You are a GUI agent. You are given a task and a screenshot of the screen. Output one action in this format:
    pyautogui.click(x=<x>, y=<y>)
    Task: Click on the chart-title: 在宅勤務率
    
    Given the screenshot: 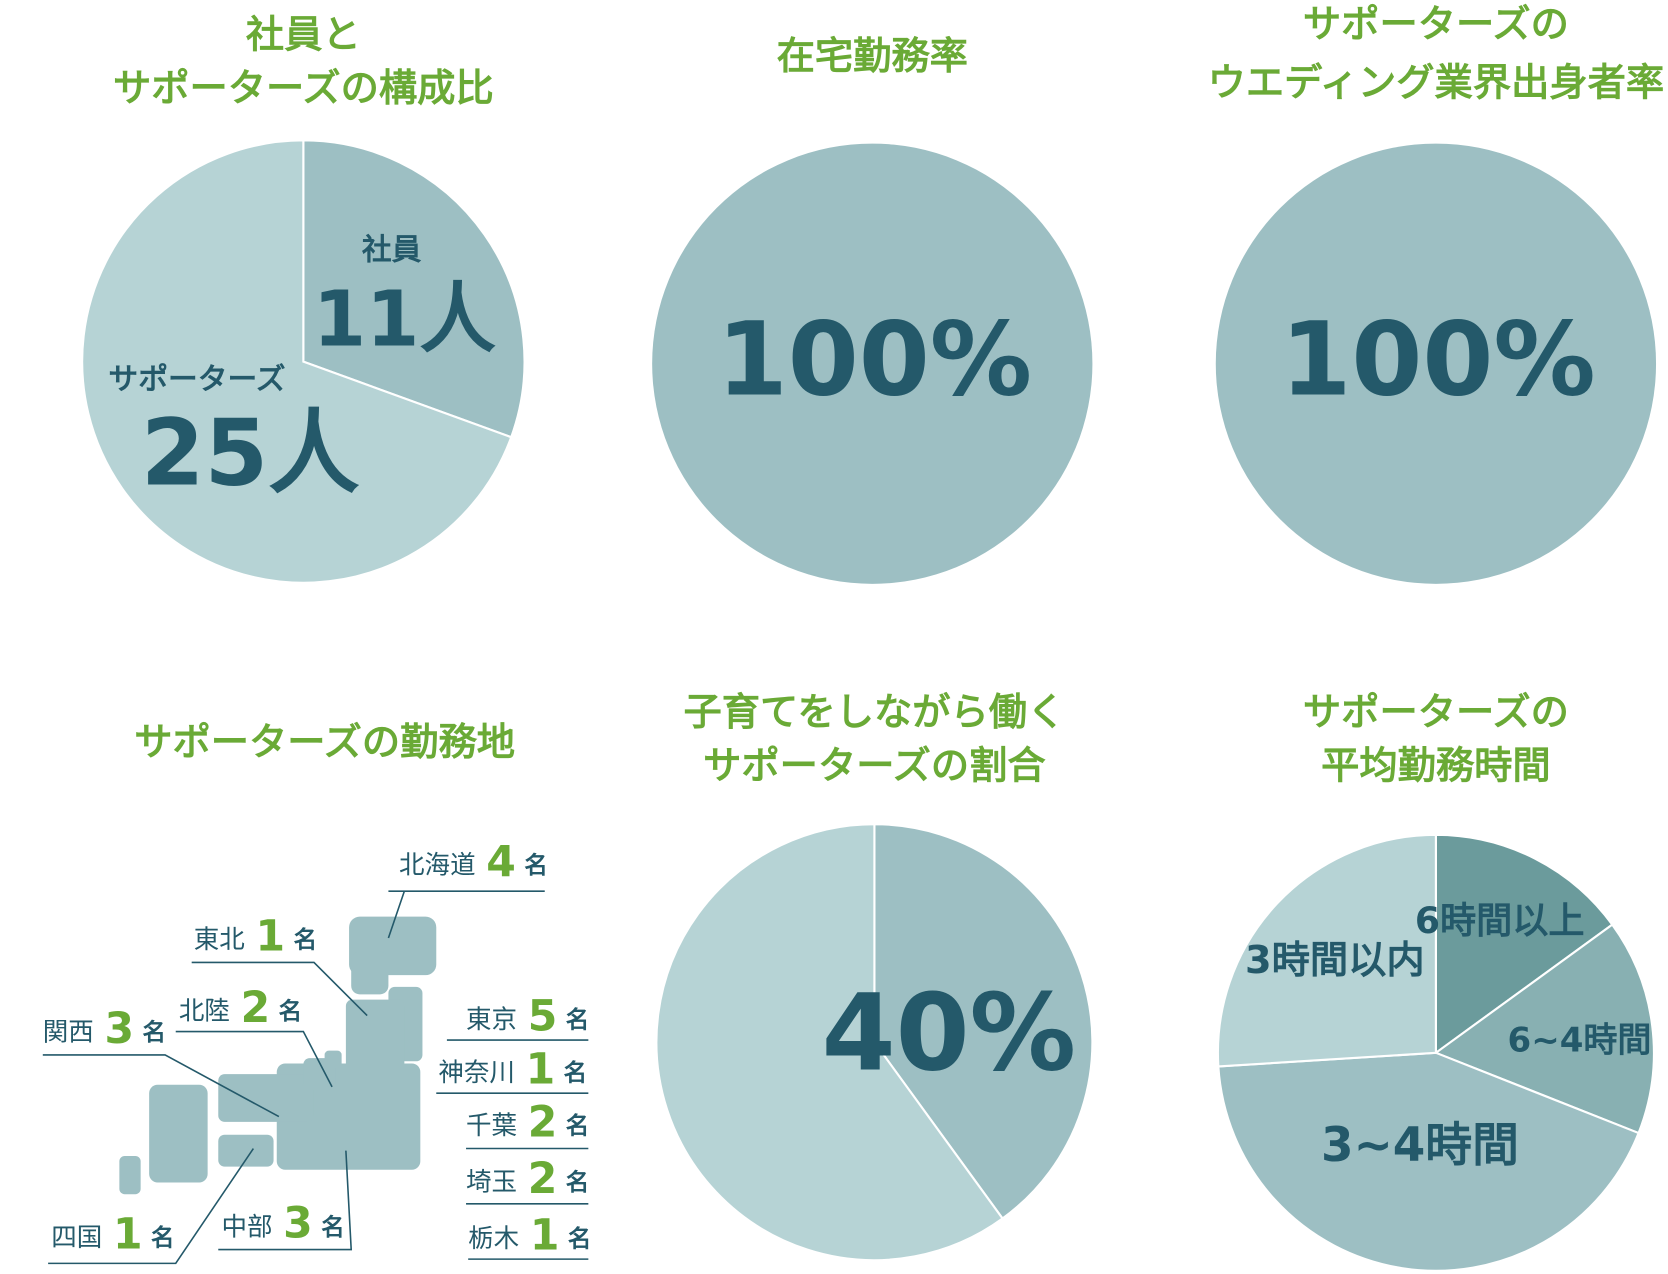 What is the action you would take?
    pyautogui.click(x=872, y=56)
    